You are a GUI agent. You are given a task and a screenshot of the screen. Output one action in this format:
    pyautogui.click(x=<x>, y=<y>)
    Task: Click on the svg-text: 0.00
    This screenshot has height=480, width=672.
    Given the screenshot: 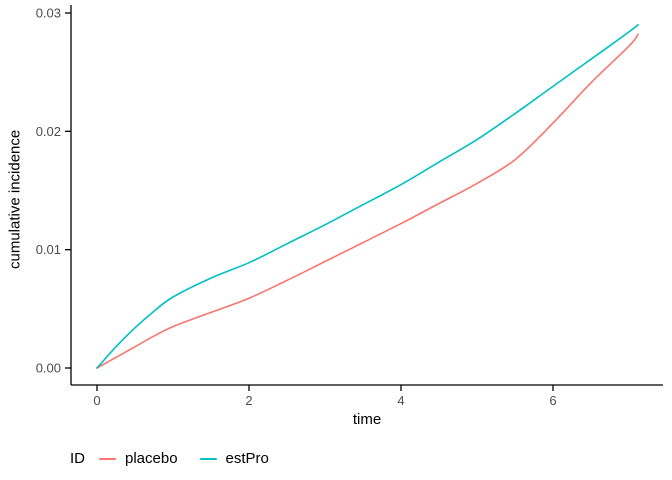 What is the action you would take?
    pyautogui.click(x=48, y=368)
    